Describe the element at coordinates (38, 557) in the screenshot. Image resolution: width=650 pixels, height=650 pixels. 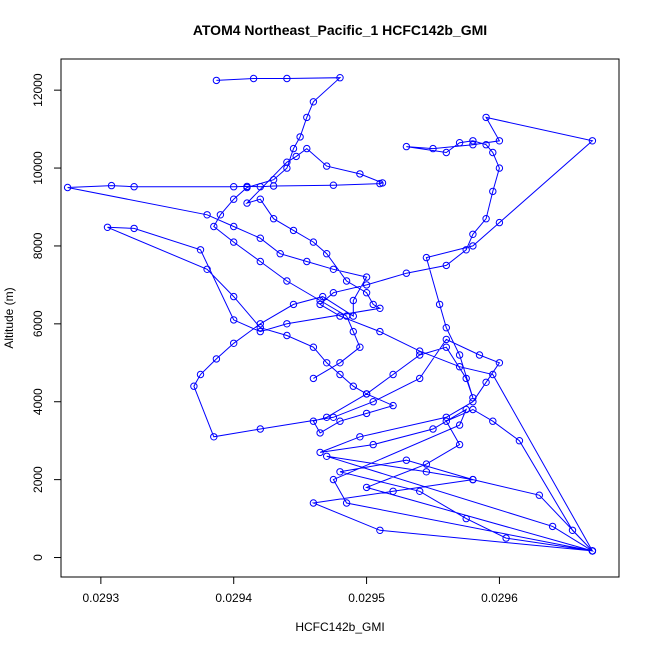
I see `y-tick-label: 0` at that location.